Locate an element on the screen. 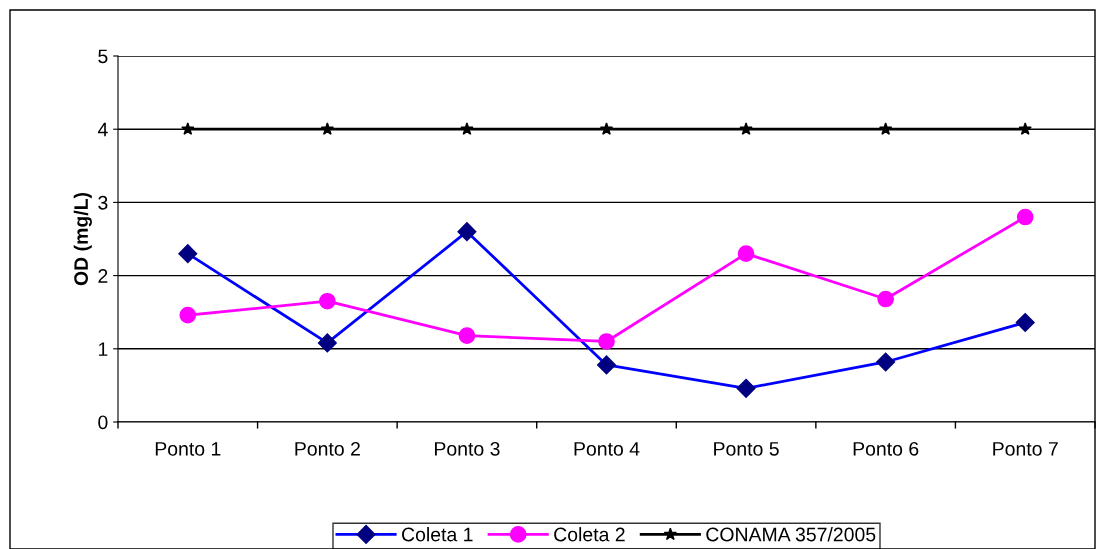 The image size is (1099, 549). y-tick-label: 2 is located at coordinates (103, 276).